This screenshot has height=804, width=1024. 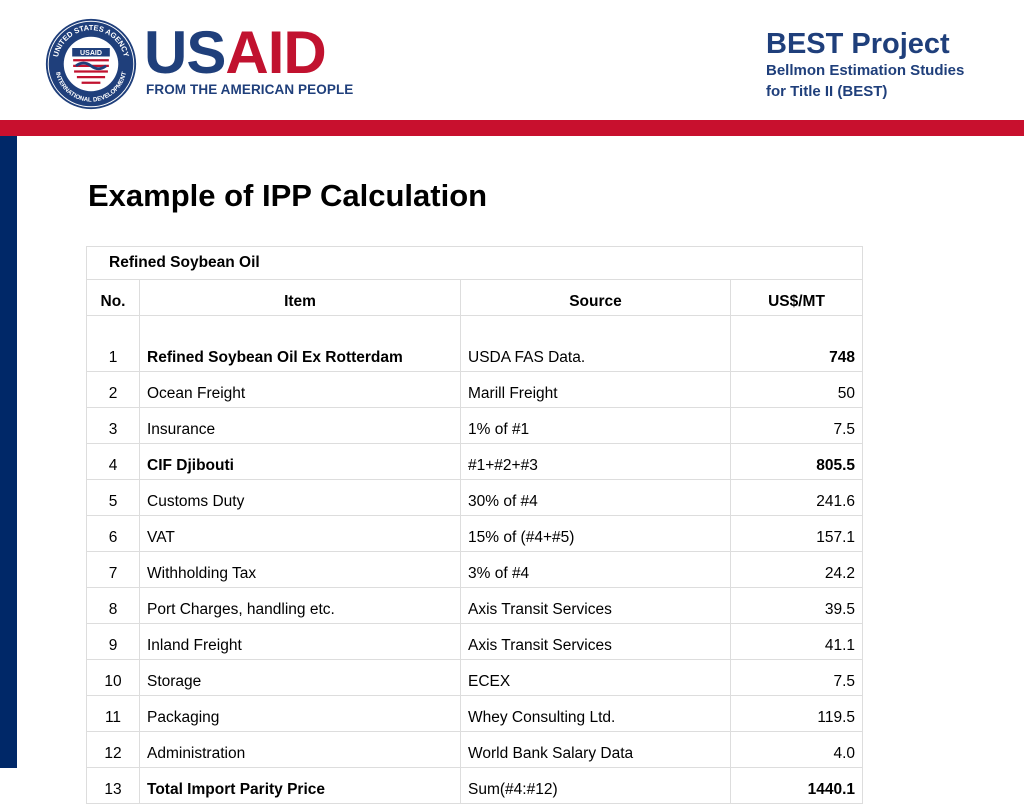 I want to click on row-item: Storage, so click(x=300, y=677).